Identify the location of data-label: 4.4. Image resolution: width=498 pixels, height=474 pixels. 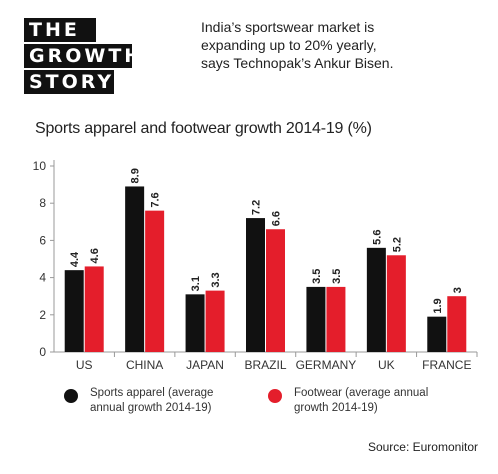
(75, 259).